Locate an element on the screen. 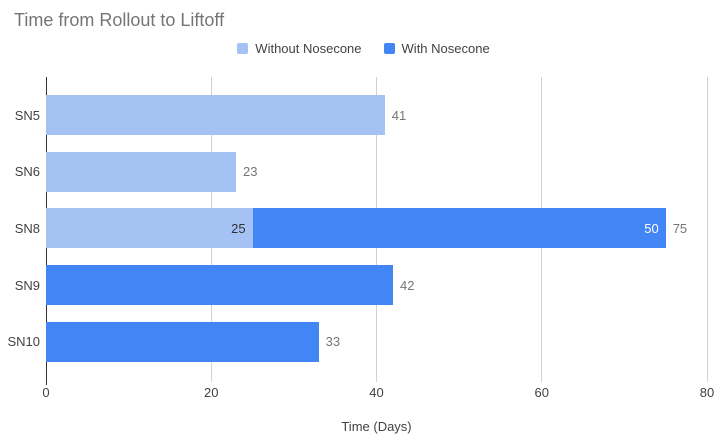 This screenshot has width=727, height=444. legend-item-with-nosecone: With Nosecone is located at coordinates (436, 48).